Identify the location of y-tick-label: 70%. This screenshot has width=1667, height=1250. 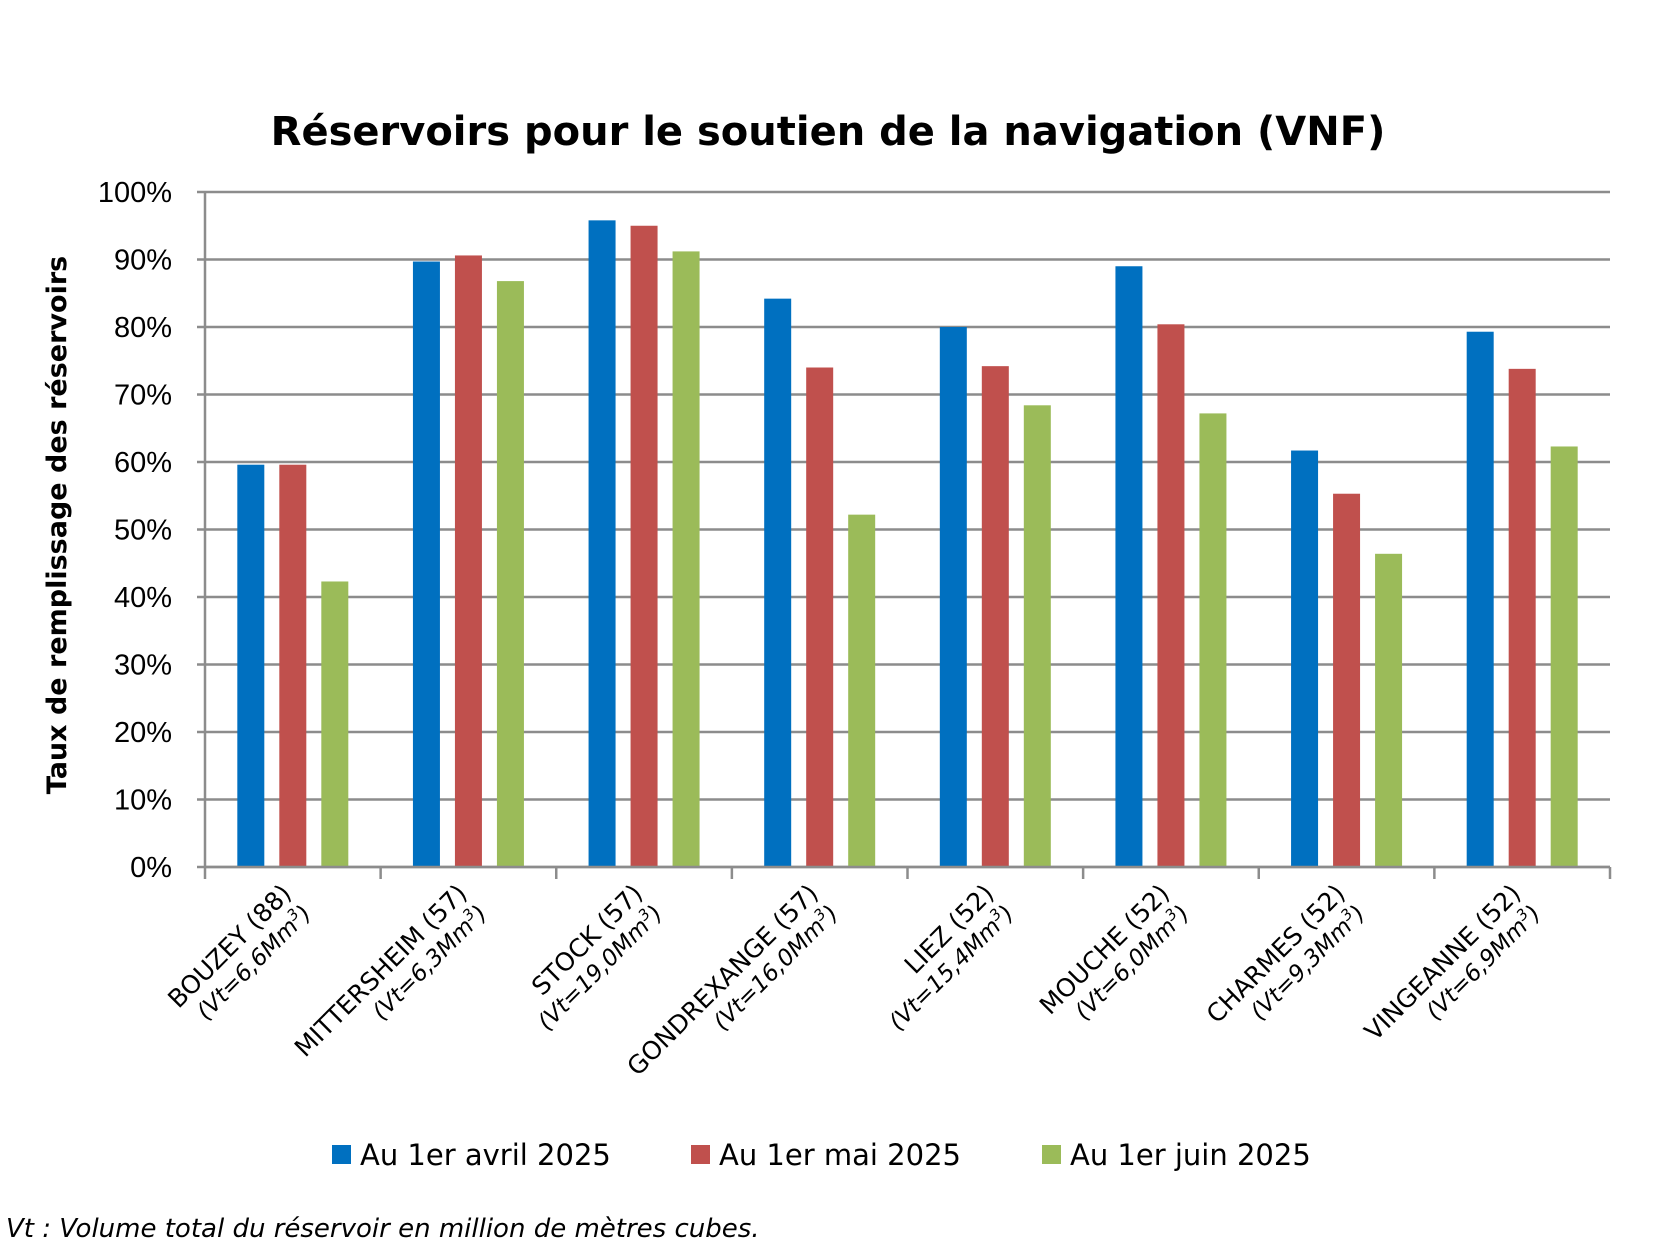
(143, 396).